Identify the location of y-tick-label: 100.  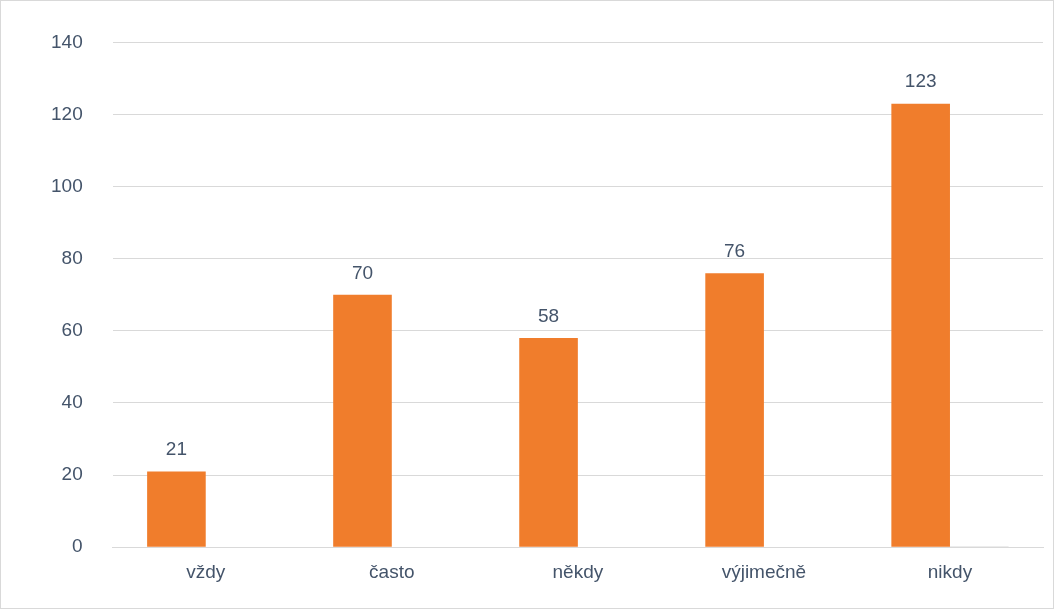
(67, 185).